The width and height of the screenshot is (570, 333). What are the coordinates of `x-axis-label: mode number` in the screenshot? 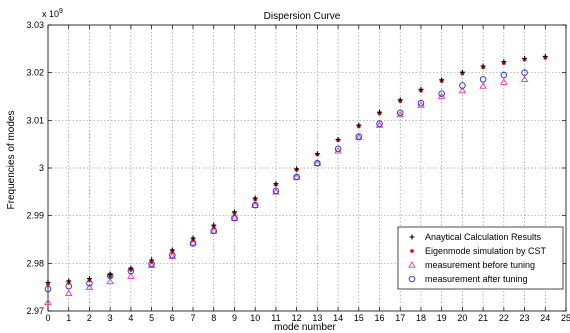 It's located at (305, 327).